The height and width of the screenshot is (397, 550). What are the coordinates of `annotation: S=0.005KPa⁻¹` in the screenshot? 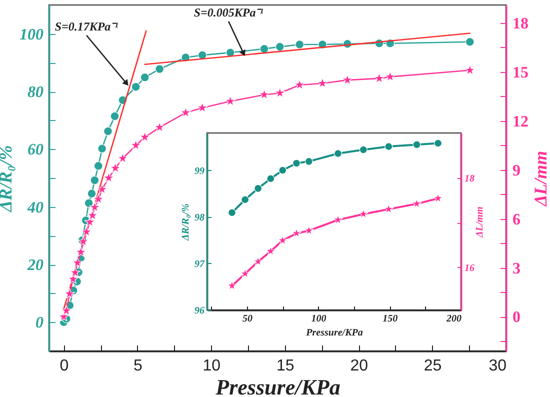 It's located at (229, 12).